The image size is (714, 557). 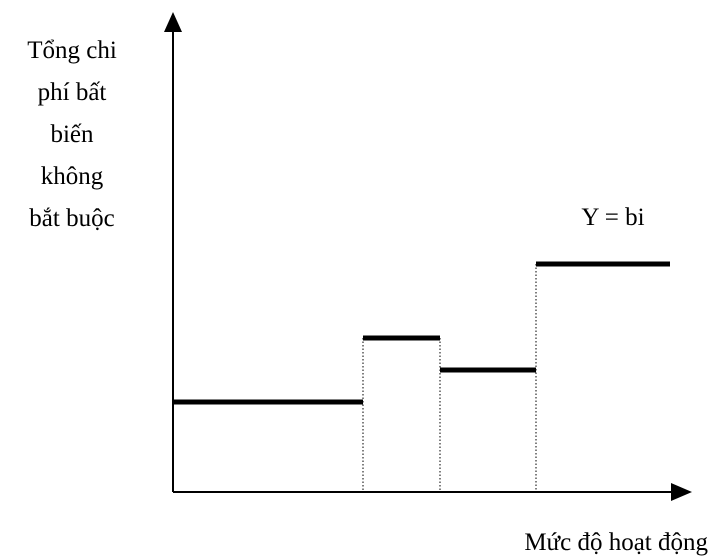 What do you see at coordinates (173, 22) in the screenshot?
I see `y-axis-arrow` at bounding box center [173, 22].